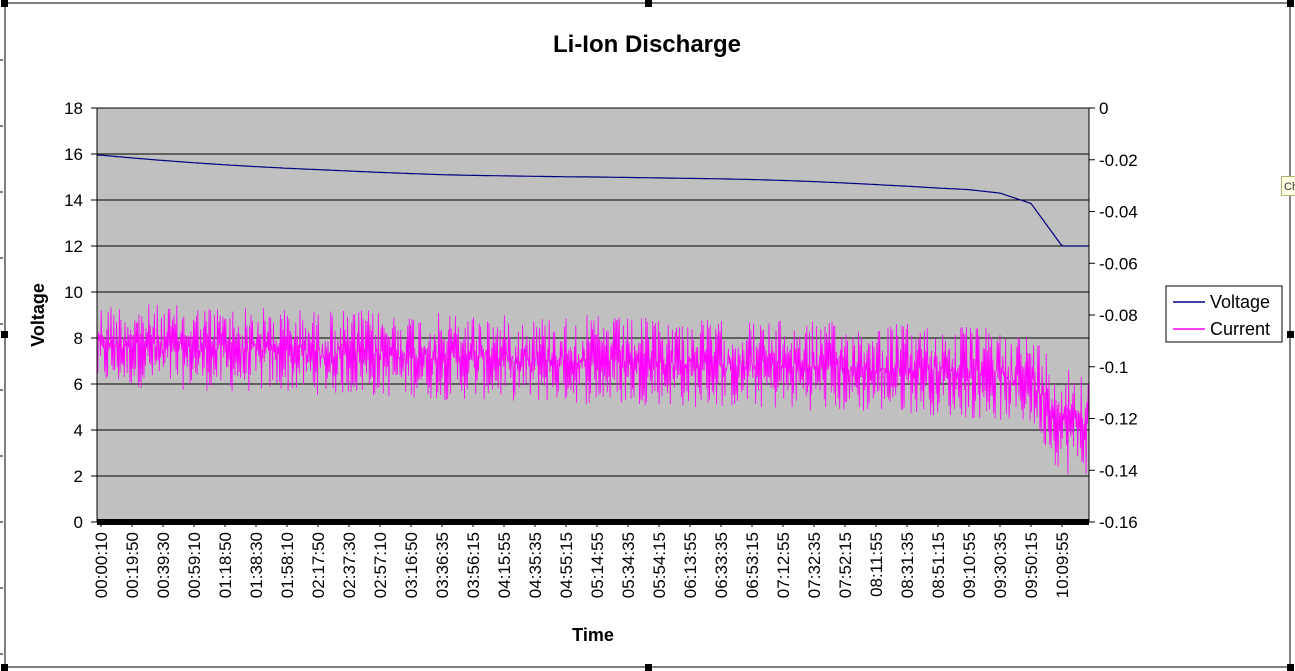  Describe the element at coordinates (1118, 315) in the screenshot. I see `y2-tick-label: -0.08` at that location.